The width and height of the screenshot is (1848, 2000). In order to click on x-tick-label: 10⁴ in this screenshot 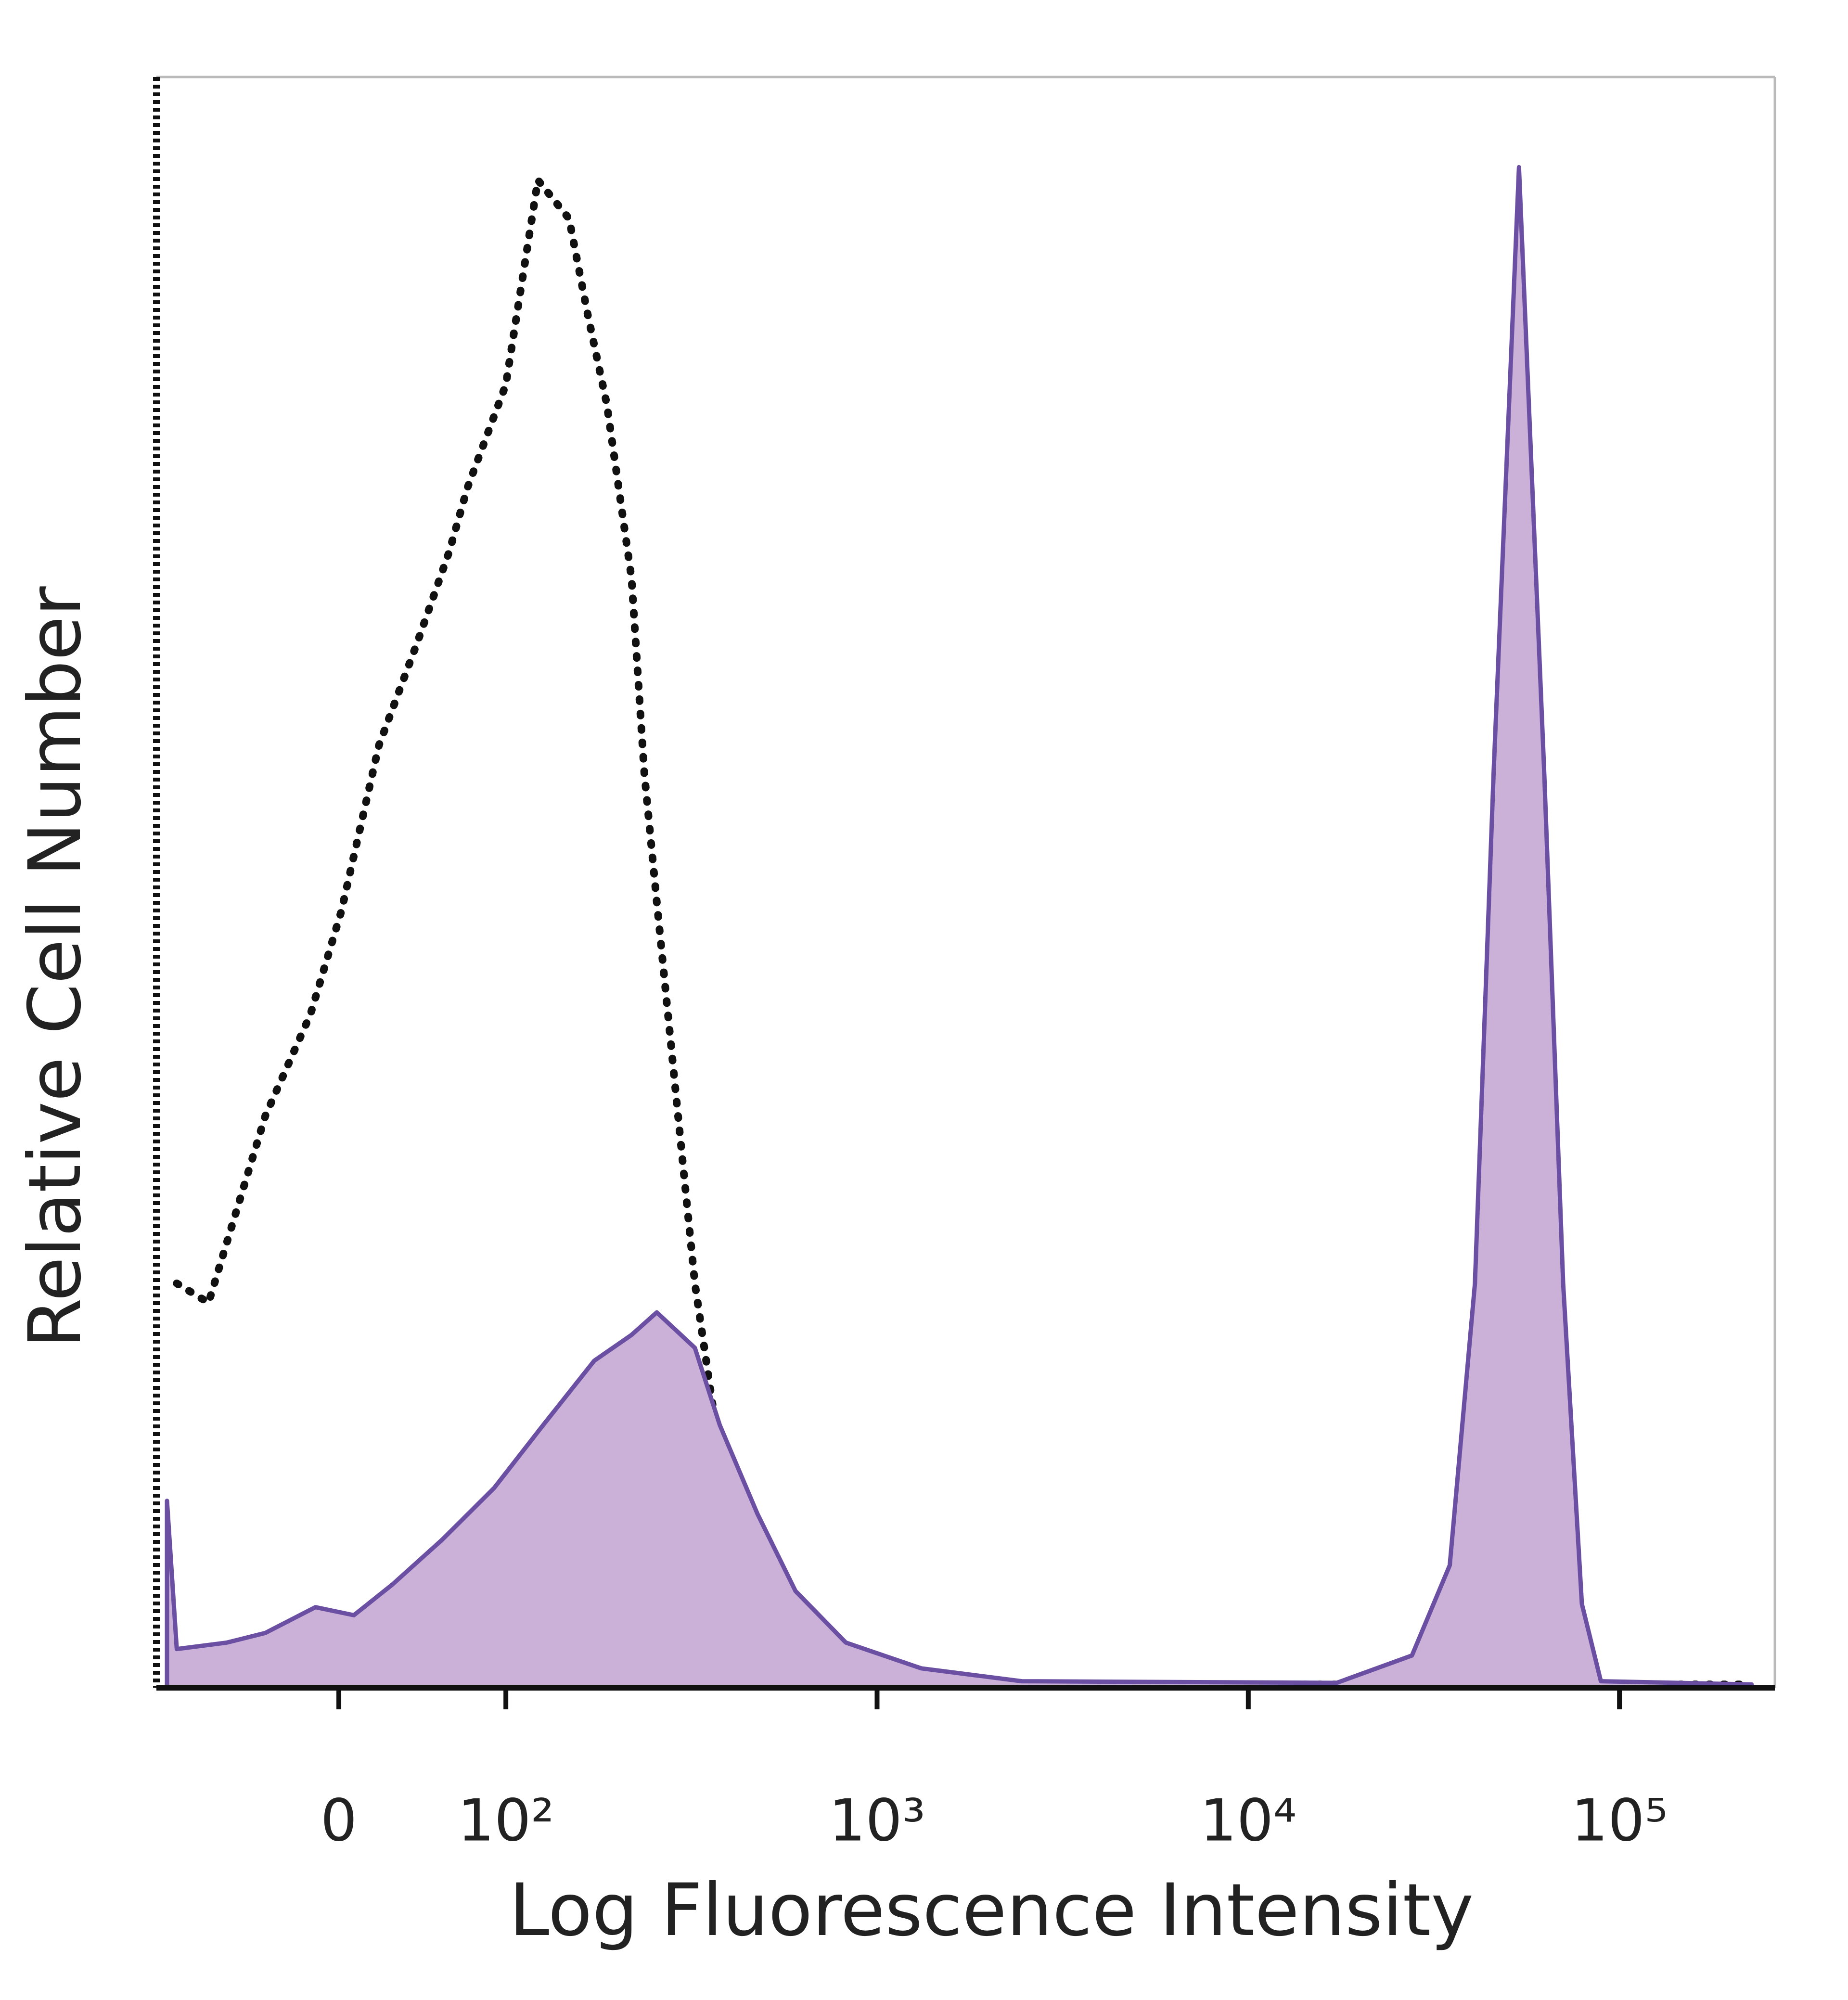, I will do `click(1248, 1821)`.